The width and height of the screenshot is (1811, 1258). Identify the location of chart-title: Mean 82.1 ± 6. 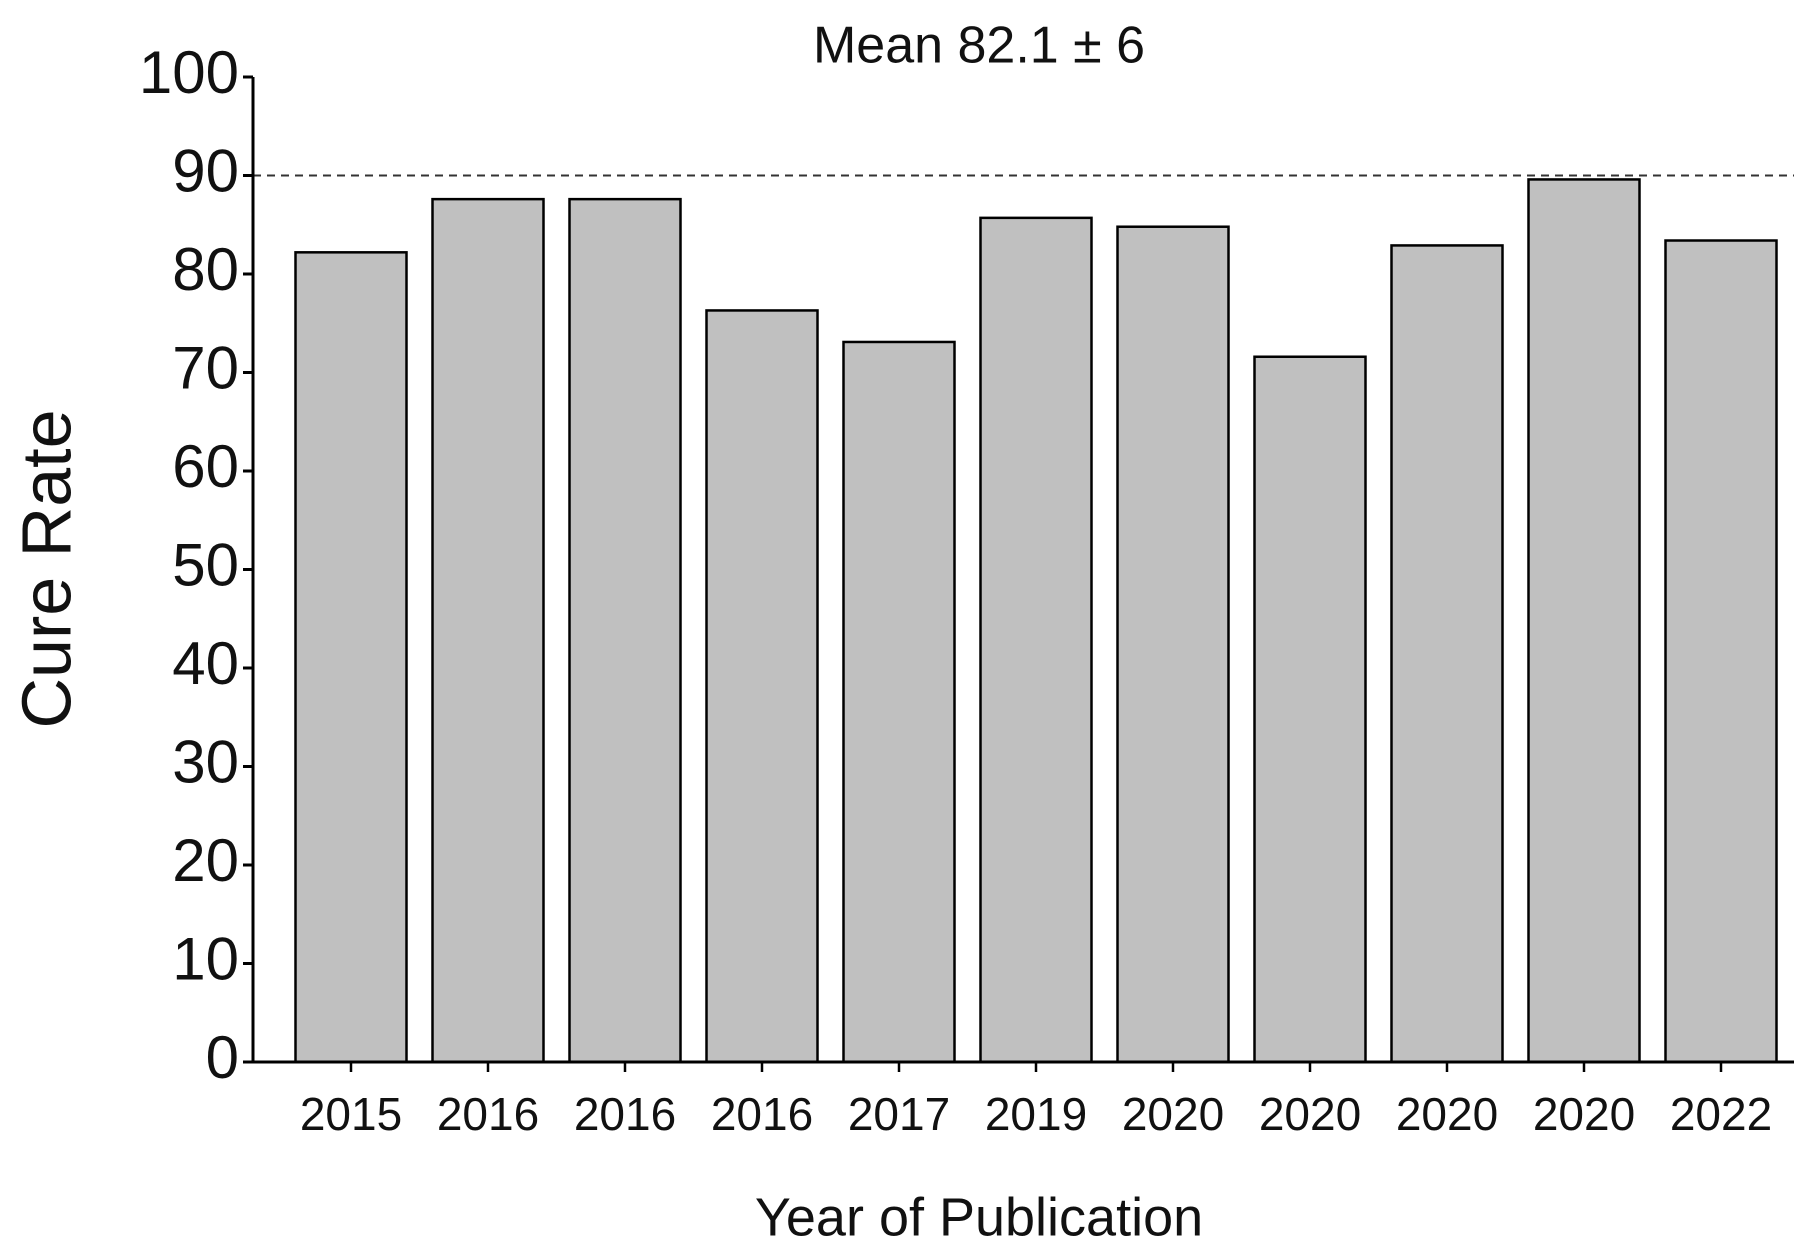
(979, 46).